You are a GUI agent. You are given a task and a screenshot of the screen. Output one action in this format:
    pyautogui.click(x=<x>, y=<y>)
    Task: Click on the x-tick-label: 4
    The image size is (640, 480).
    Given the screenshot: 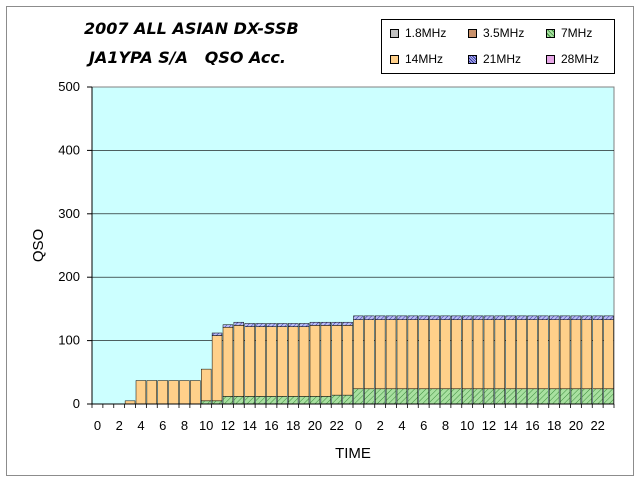 What is the action you would take?
    pyautogui.click(x=140, y=425)
    